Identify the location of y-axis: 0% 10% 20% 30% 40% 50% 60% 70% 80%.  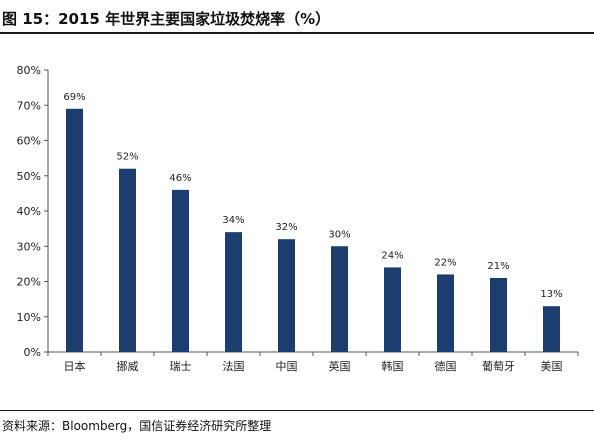
(33, 211).